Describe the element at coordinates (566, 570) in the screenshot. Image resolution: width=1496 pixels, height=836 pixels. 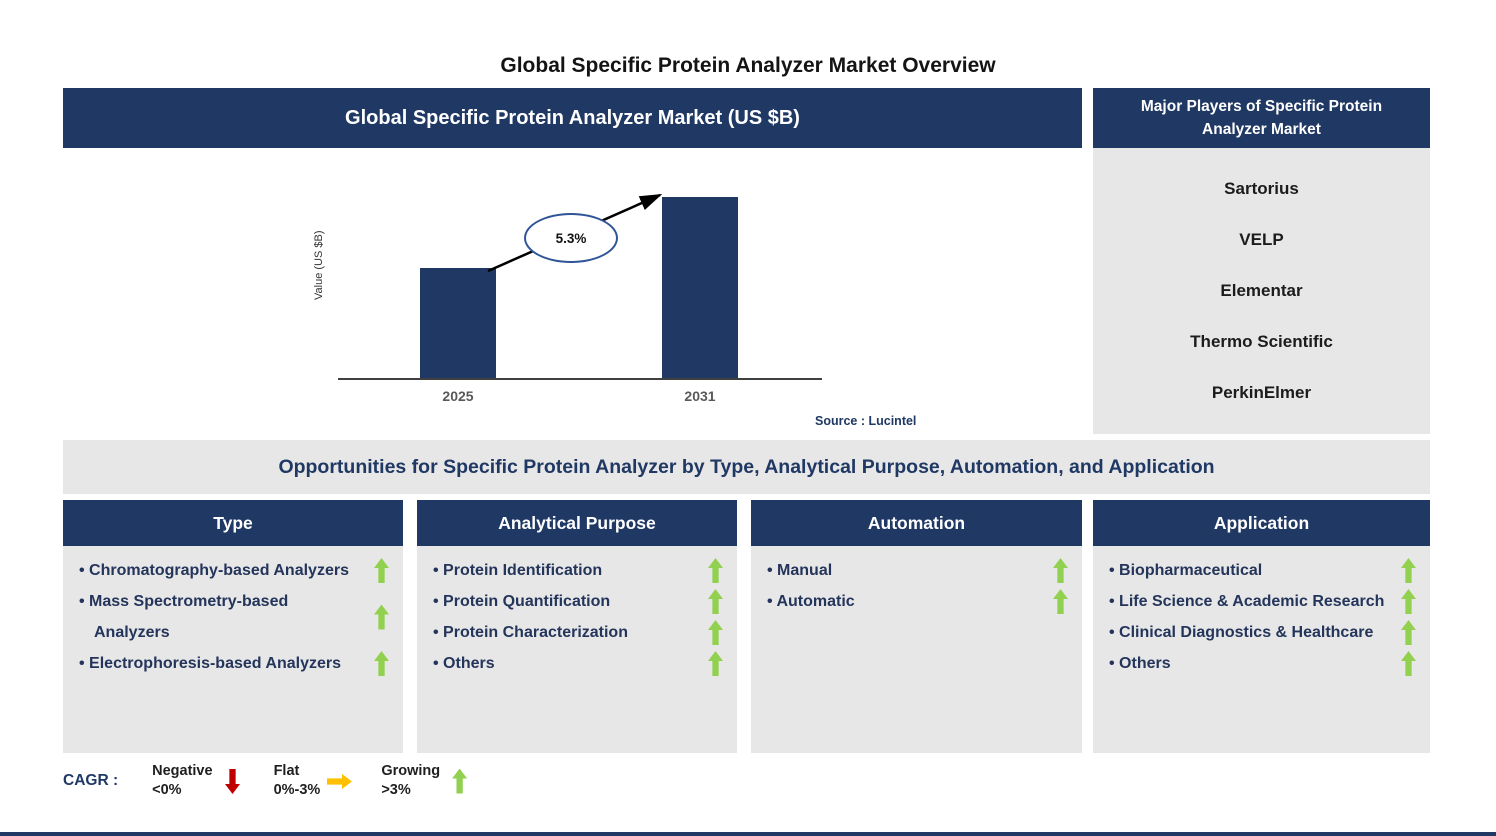
I see `item-label: Protein Identification` at that location.